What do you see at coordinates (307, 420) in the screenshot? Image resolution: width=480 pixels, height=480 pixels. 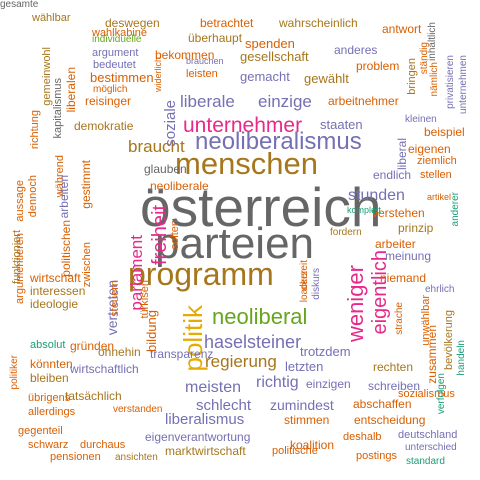 I see `word-stimmen: stimmen` at bounding box center [307, 420].